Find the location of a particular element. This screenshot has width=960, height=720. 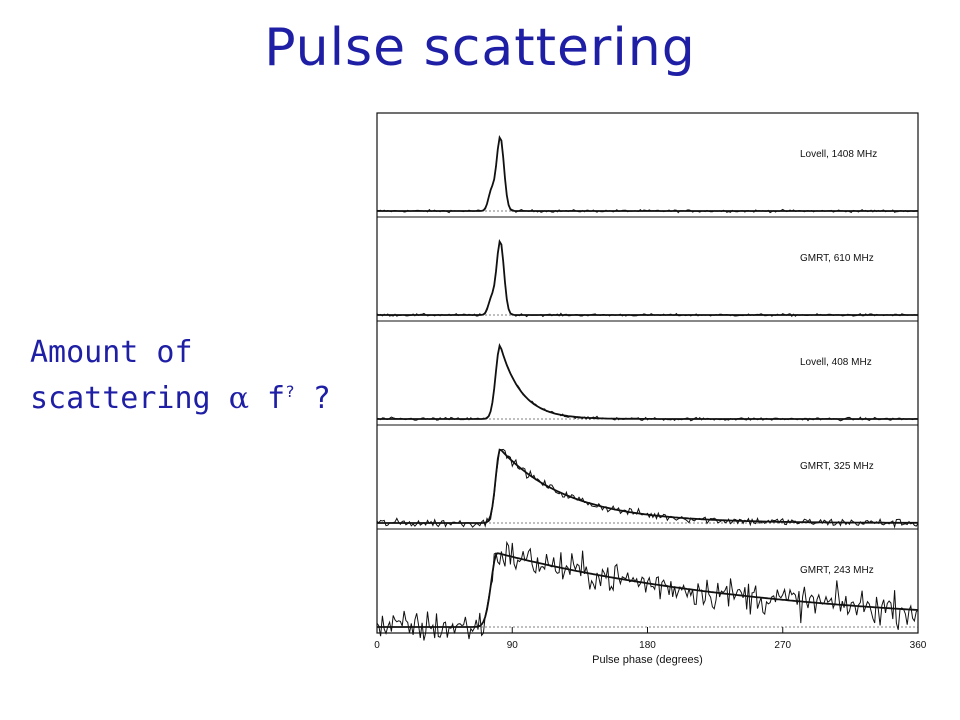

unknown-exponent: ? is located at coordinates (290, 391).